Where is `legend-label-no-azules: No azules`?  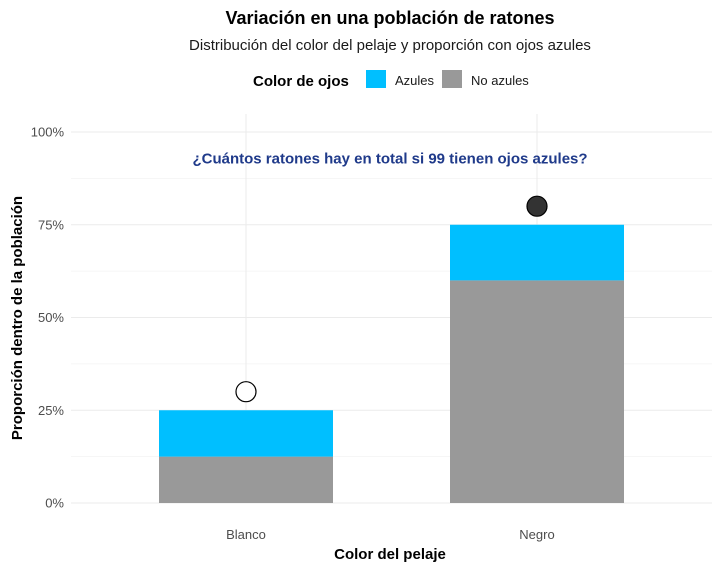
legend-label-no-azules: No azules is located at coordinates (500, 80).